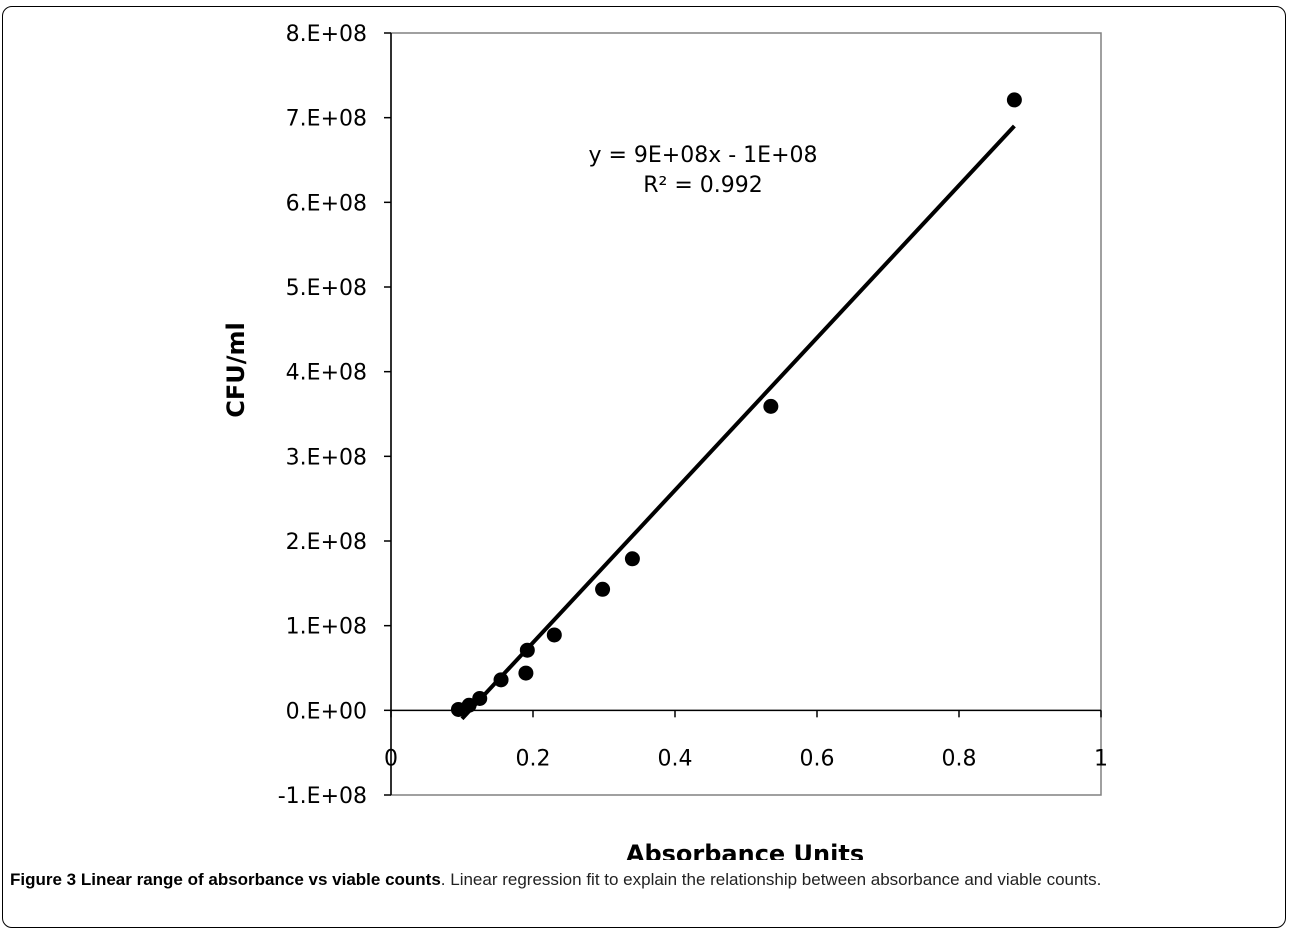 The width and height of the screenshot is (1290, 930). I want to click on x-tick-label: 0.6, so click(817, 758).